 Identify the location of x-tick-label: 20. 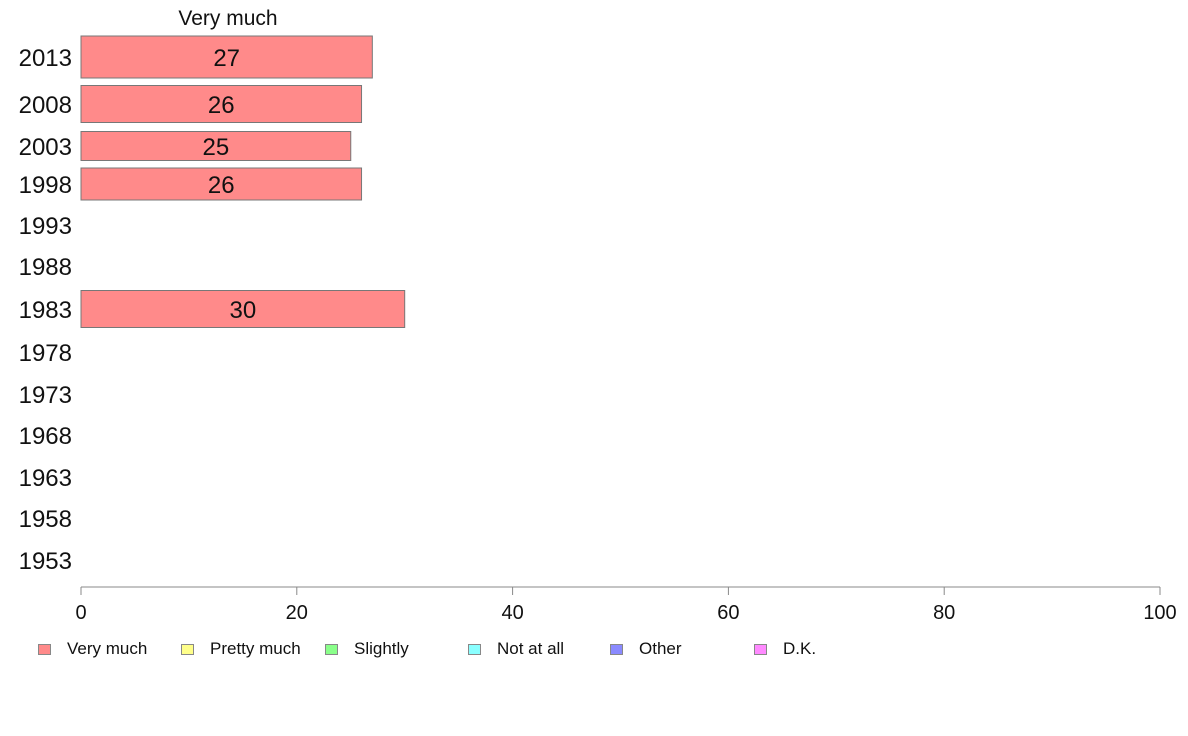
(297, 613).